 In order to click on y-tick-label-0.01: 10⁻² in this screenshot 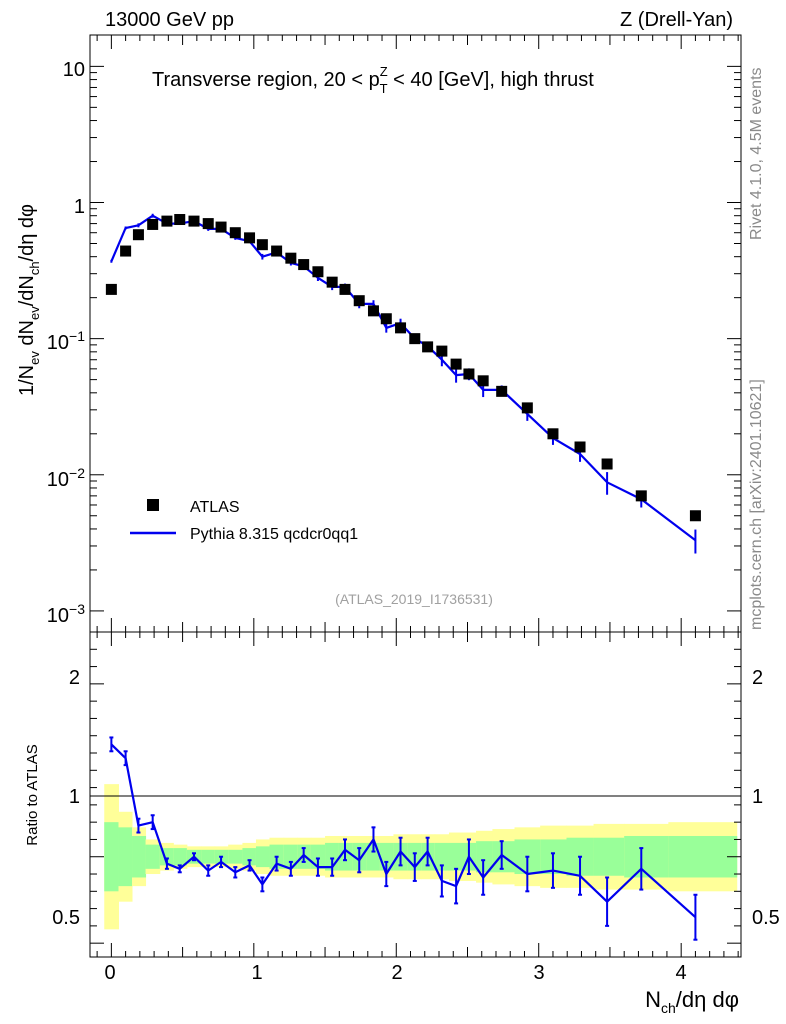, I will do `click(66, 478)`.